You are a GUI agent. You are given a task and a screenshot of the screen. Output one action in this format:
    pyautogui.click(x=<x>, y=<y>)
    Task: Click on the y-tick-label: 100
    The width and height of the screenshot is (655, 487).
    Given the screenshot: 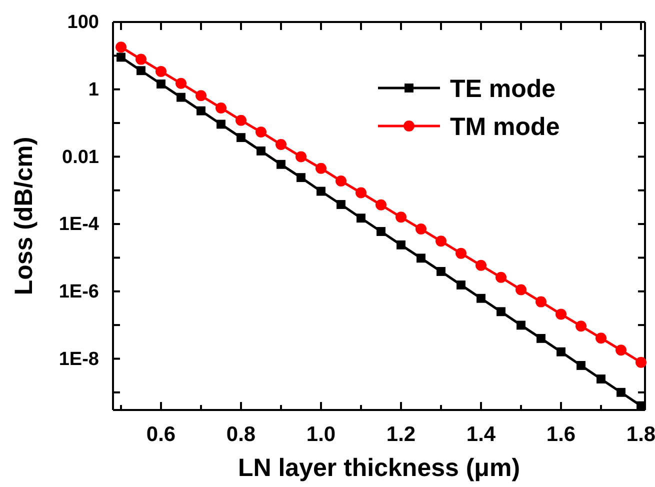 What is the action you would take?
    pyautogui.click(x=83, y=23)
    